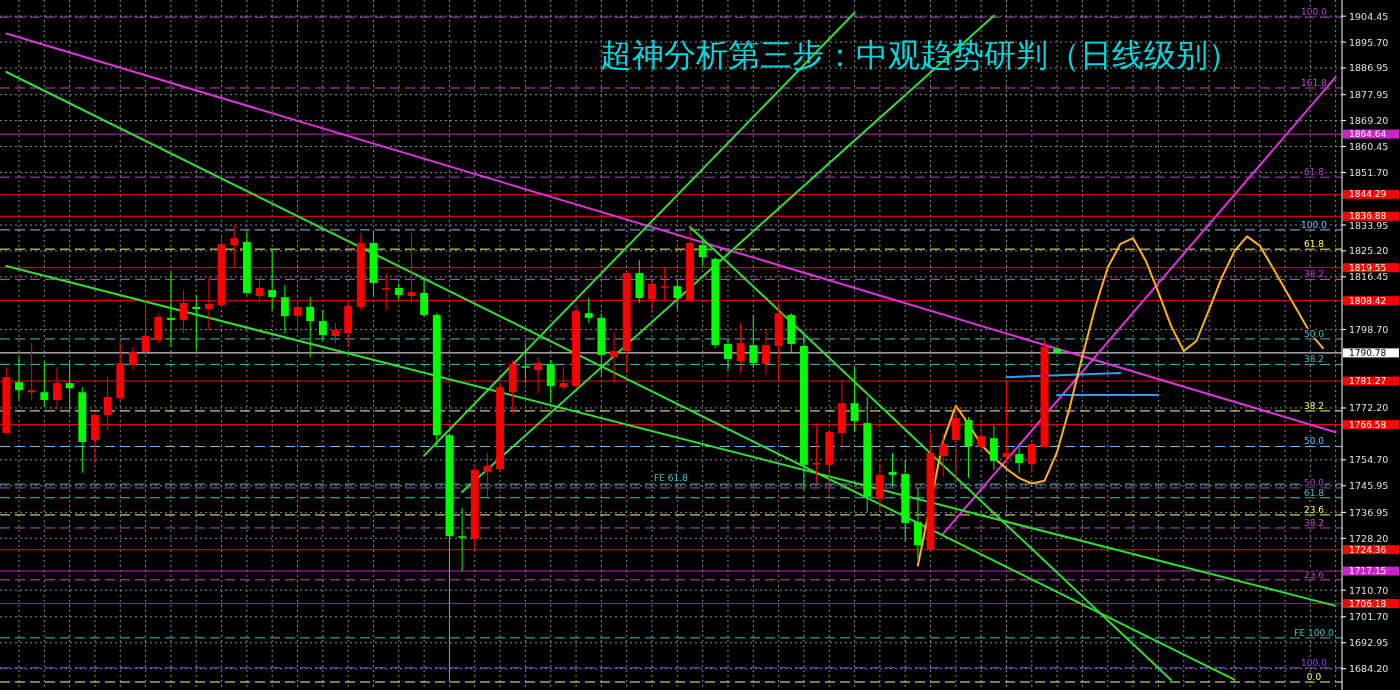 This screenshot has height=690, width=1400. I want to click on y-tick-label: 1877.95, so click(1369, 95).